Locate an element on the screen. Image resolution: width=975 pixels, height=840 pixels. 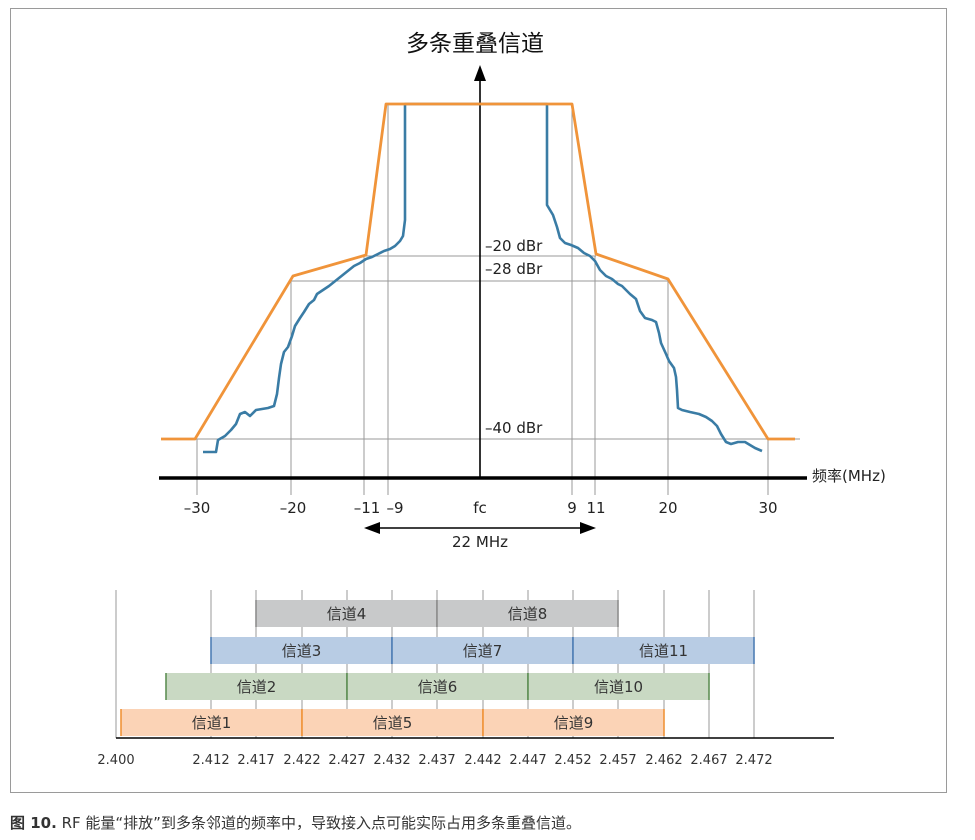
channel-block: 信道7 is located at coordinates (482, 650).